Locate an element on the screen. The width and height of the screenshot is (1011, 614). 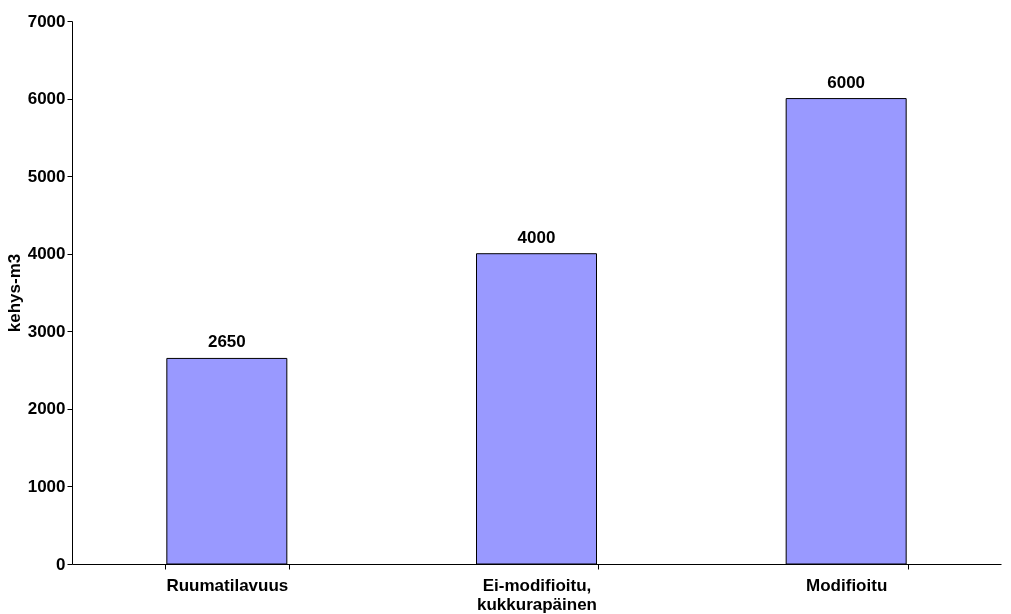
x-tick-label: Modifioitu is located at coordinates (847, 585).